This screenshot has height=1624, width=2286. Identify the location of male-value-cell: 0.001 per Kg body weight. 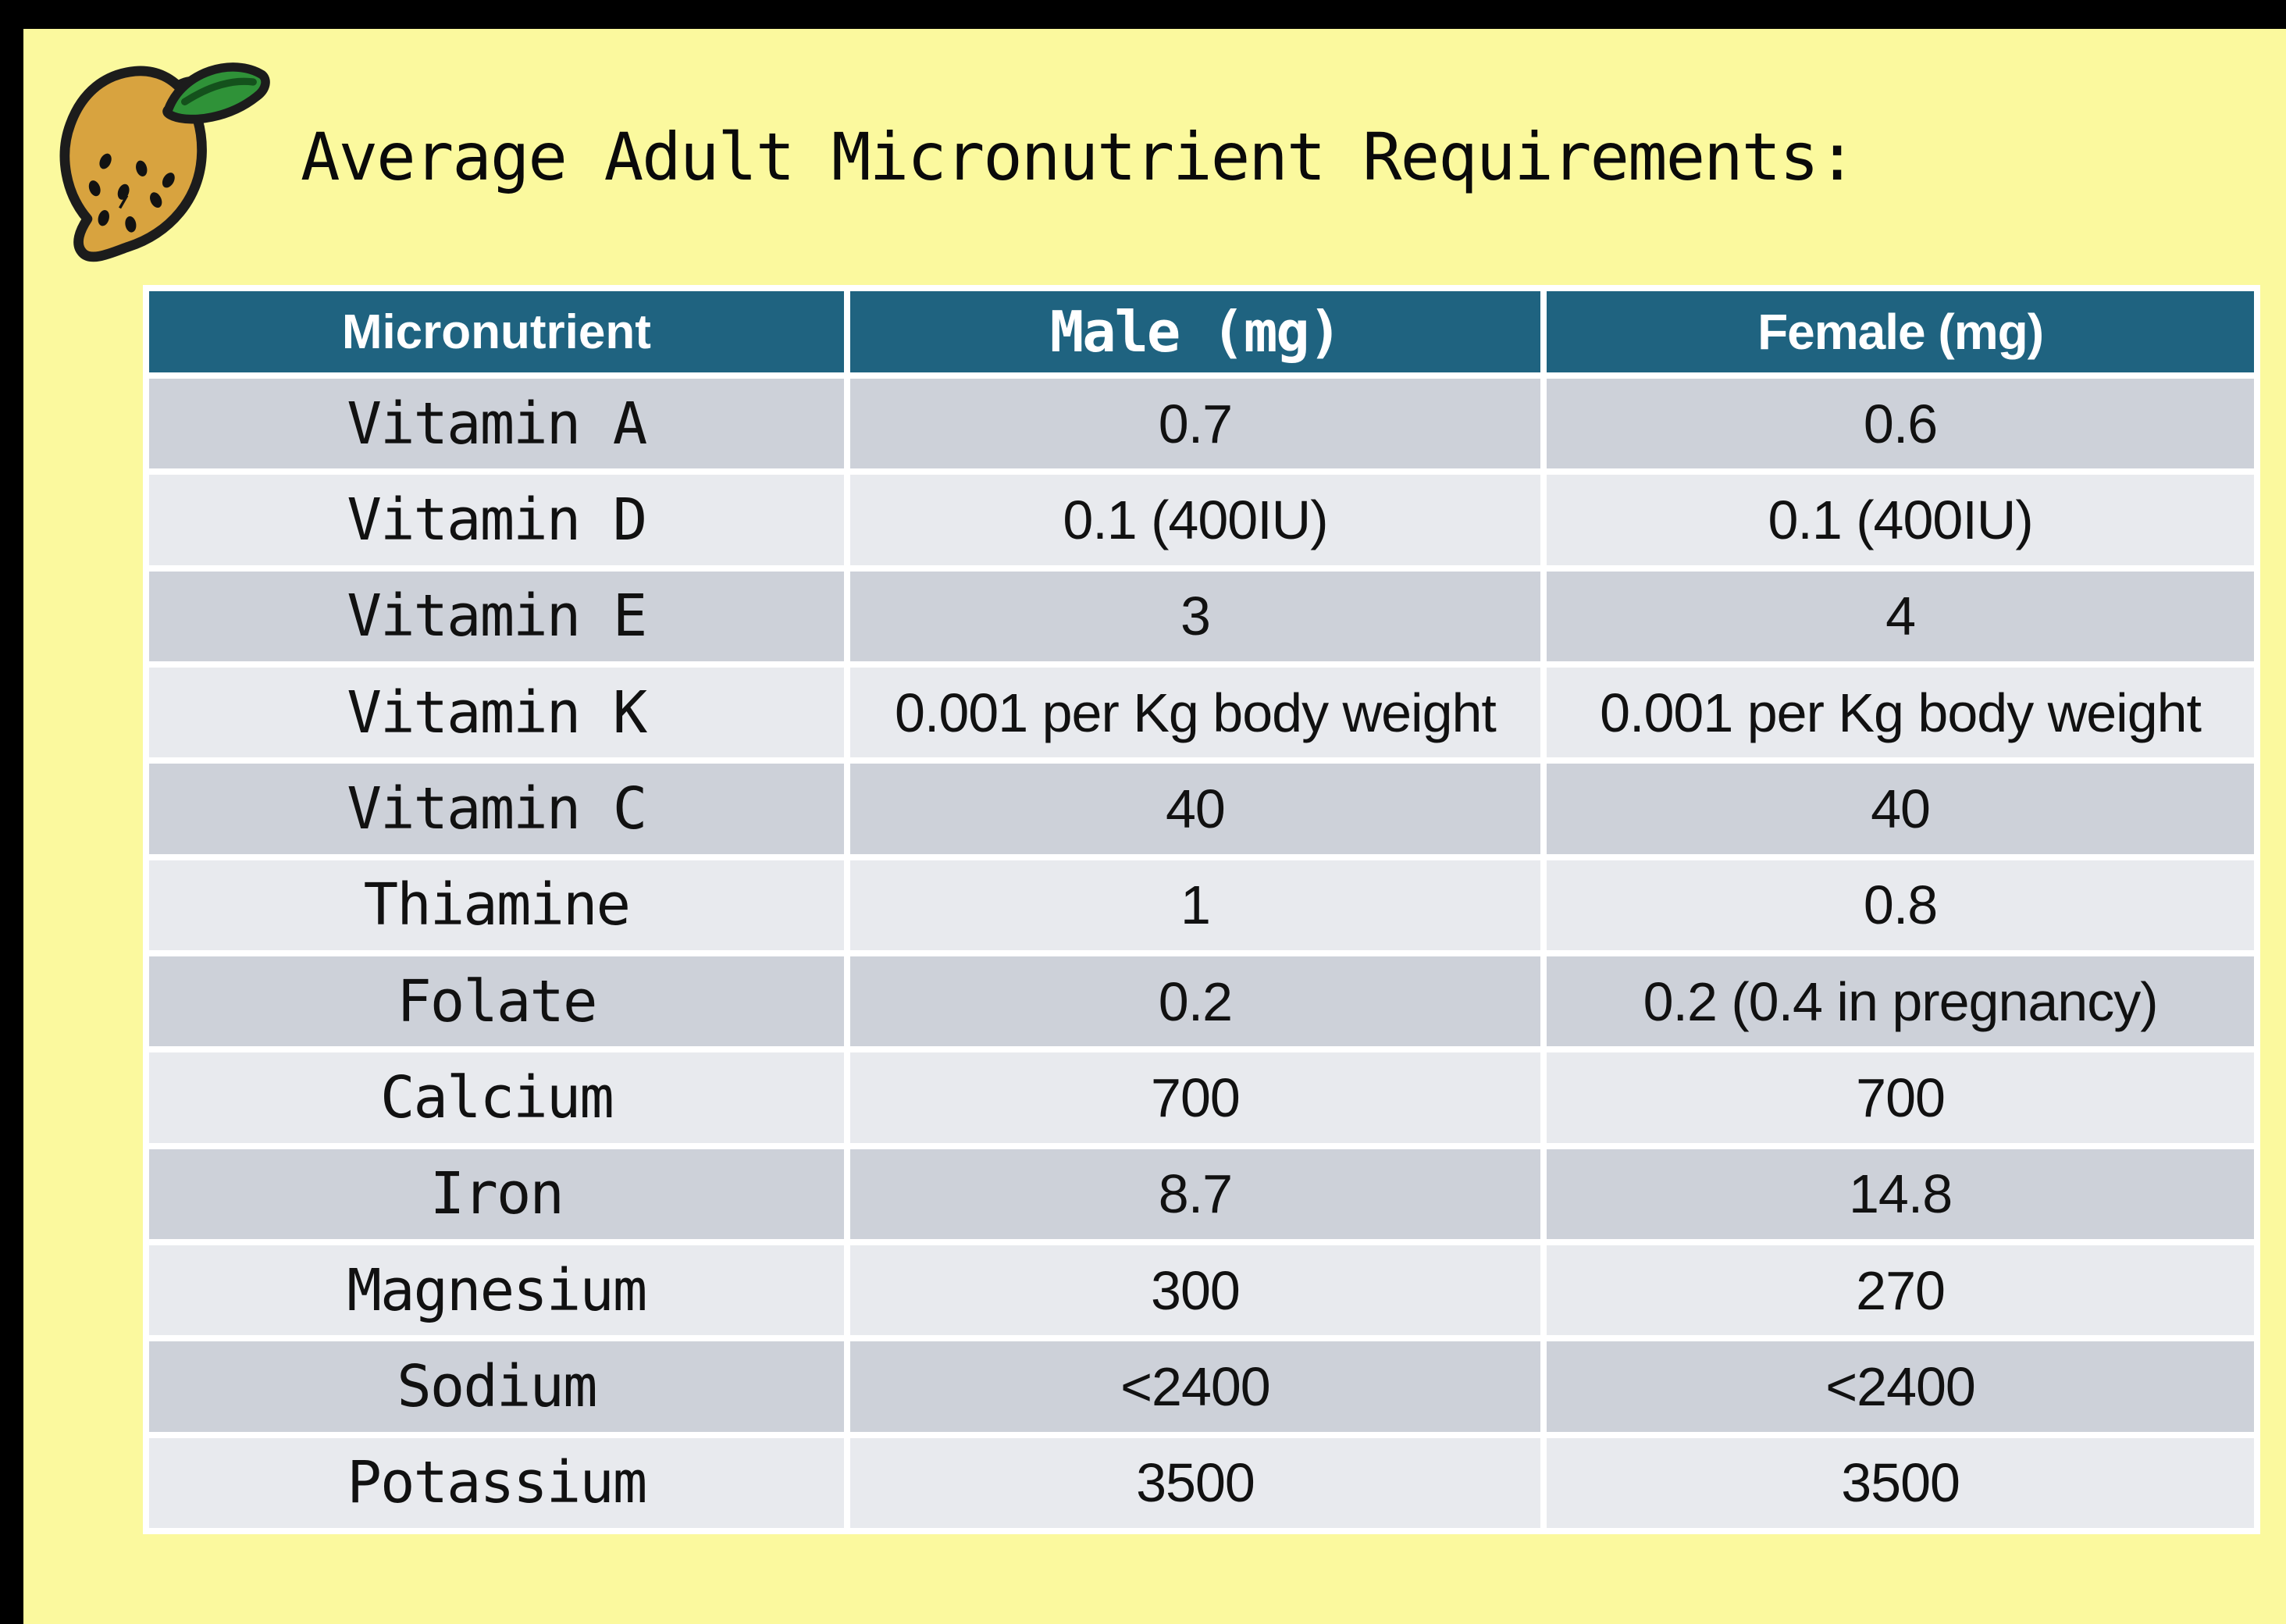
(1195, 712).